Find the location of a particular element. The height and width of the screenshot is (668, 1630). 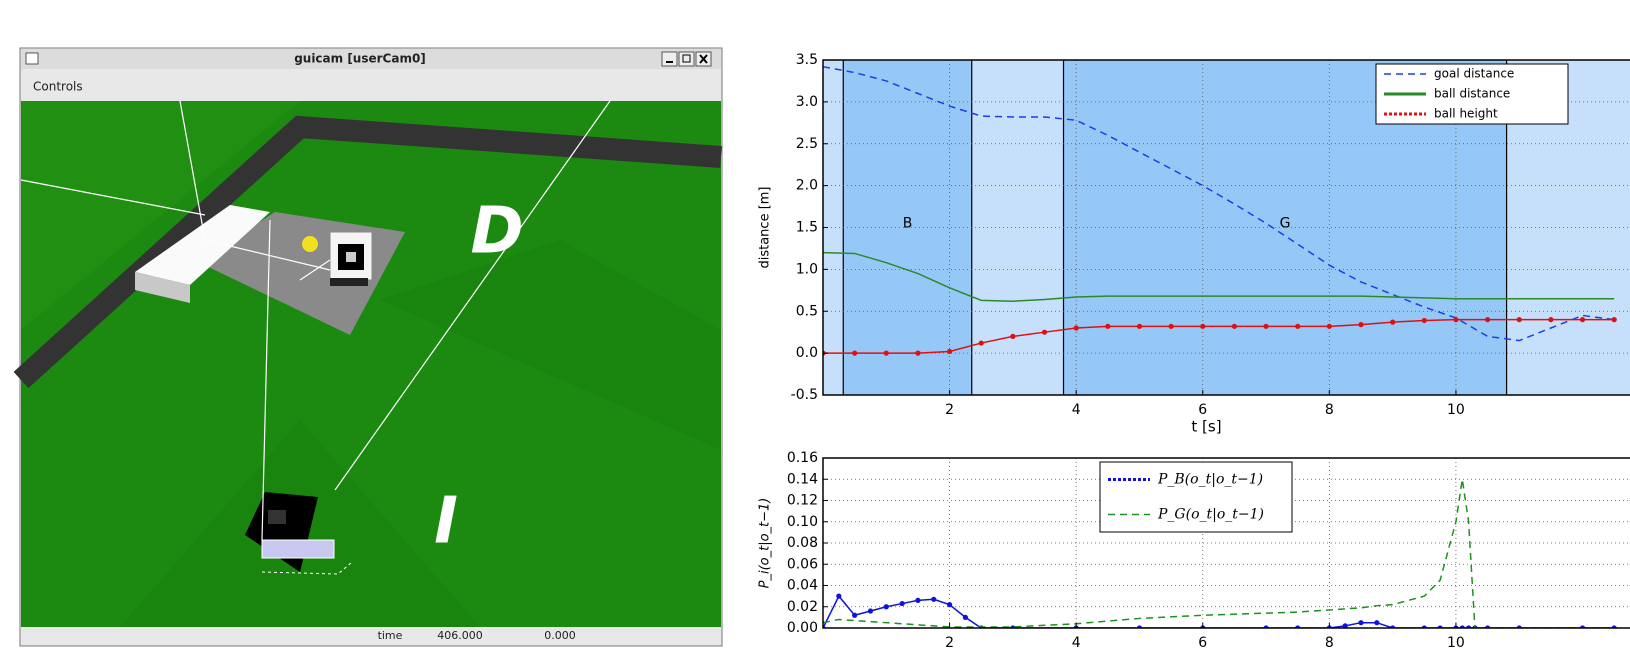

y-tick-label: 0.0 is located at coordinates (807, 353).